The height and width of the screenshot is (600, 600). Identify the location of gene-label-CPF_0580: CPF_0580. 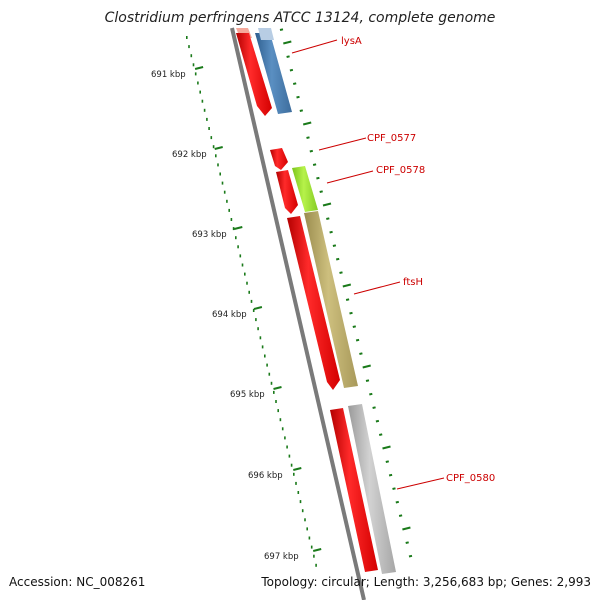
(470, 478).